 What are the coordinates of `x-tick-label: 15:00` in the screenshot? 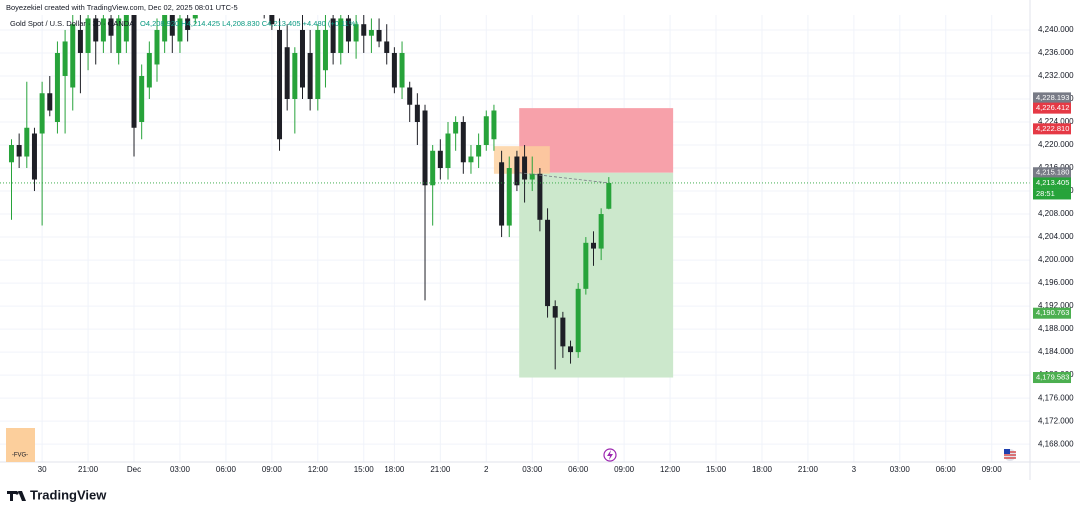 It's located at (364, 469).